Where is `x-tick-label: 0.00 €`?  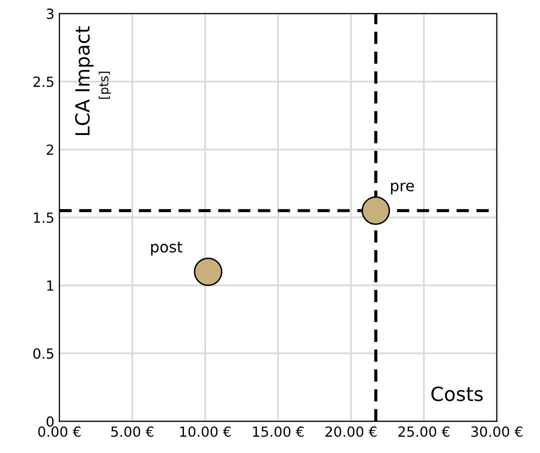 x-tick-label: 0.00 € is located at coordinates (59, 431).